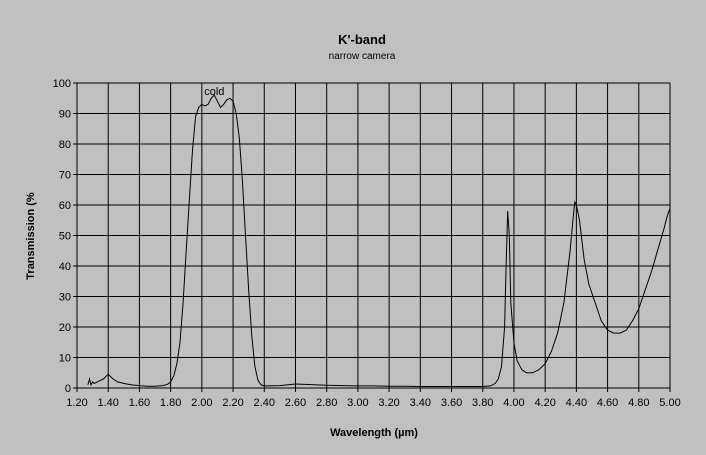 This screenshot has width=706, height=455. Describe the element at coordinates (232, 403) in the screenshot. I see `x-tick-label: 2.20` at that location.